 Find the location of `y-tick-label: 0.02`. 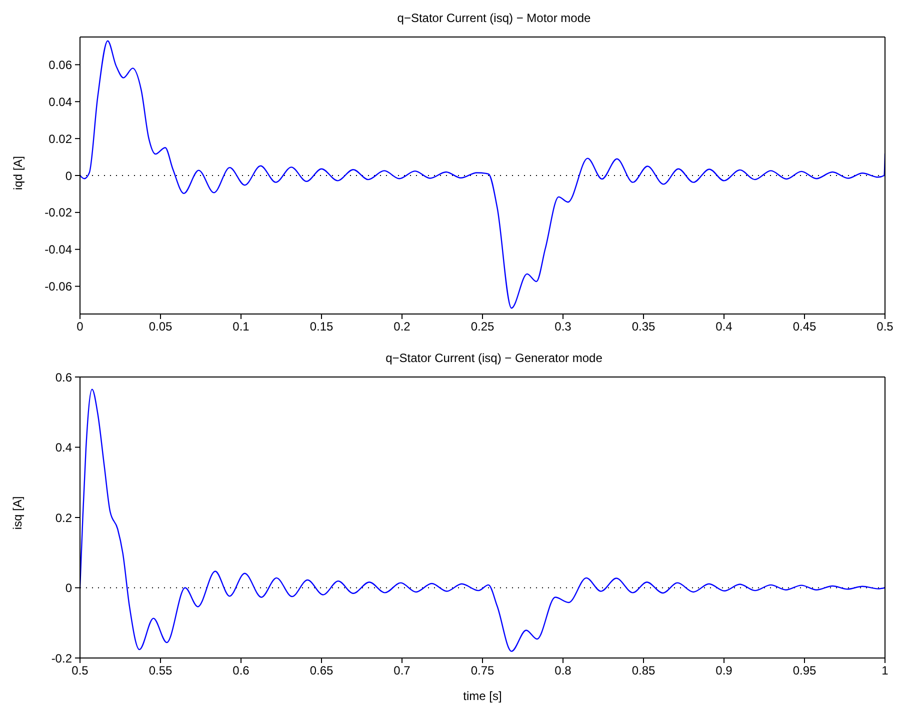

y-tick-label: 0.02 is located at coordinates (60, 139).